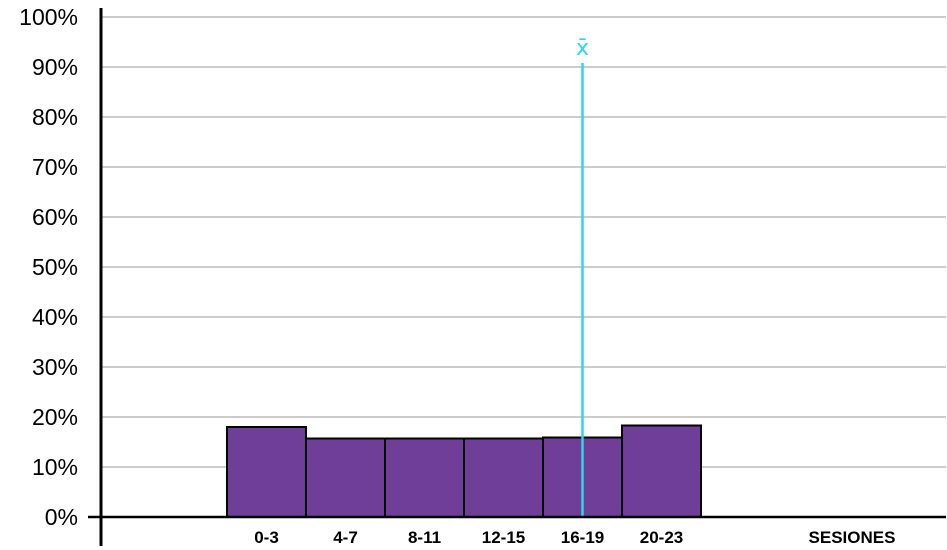 This screenshot has height=550, width=947. What do you see at coordinates (503, 537) in the screenshot?
I see `x-tick-label: 12-15` at bounding box center [503, 537].